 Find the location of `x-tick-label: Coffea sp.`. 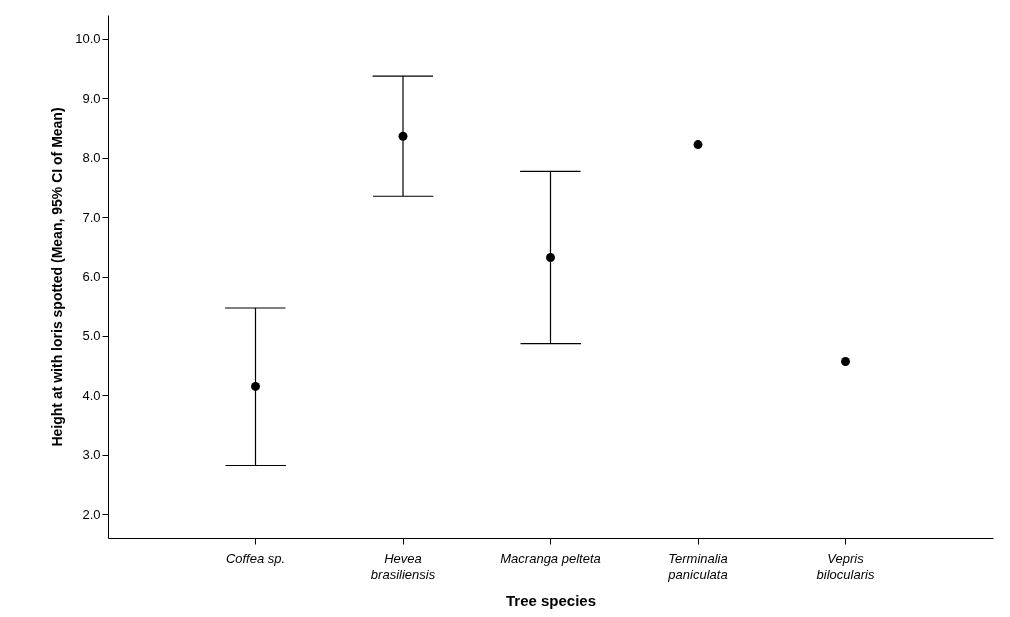

x-tick-label: Coffea sp. is located at coordinates (255, 558).